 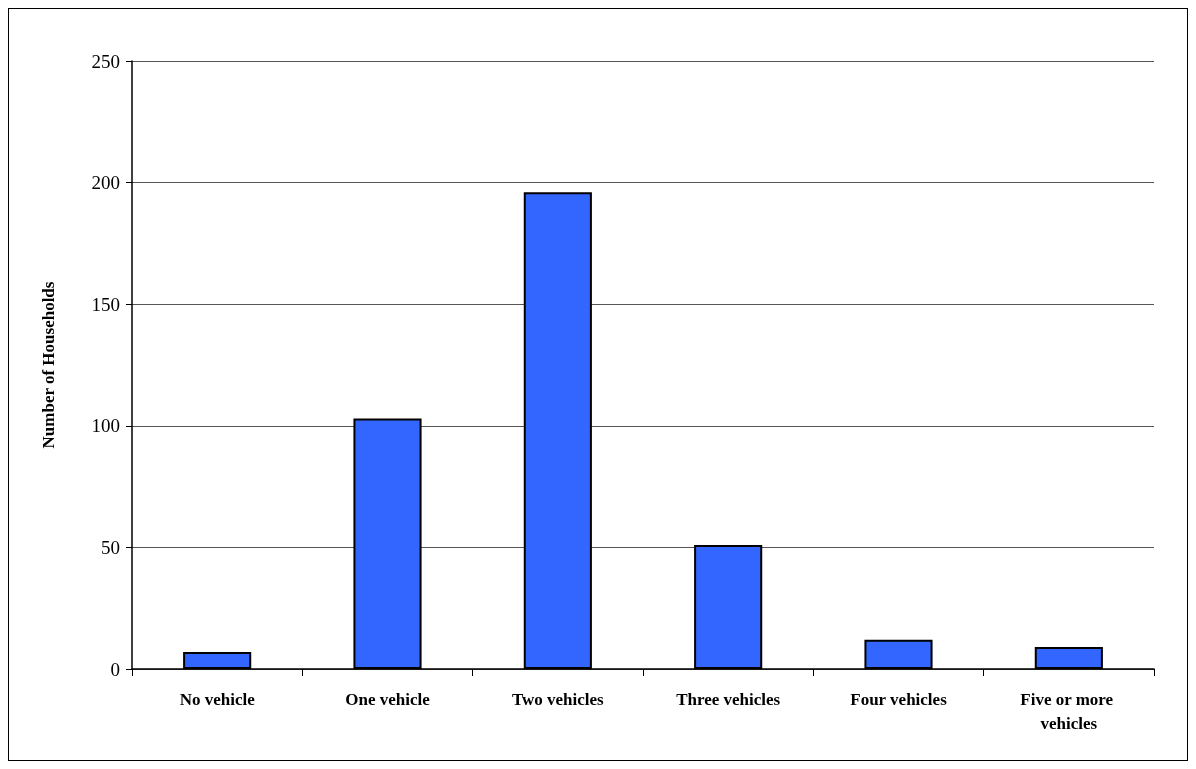 What do you see at coordinates (115, 669) in the screenshot?
I see `y-tick-label: 0` at bounding box center [115, 669].